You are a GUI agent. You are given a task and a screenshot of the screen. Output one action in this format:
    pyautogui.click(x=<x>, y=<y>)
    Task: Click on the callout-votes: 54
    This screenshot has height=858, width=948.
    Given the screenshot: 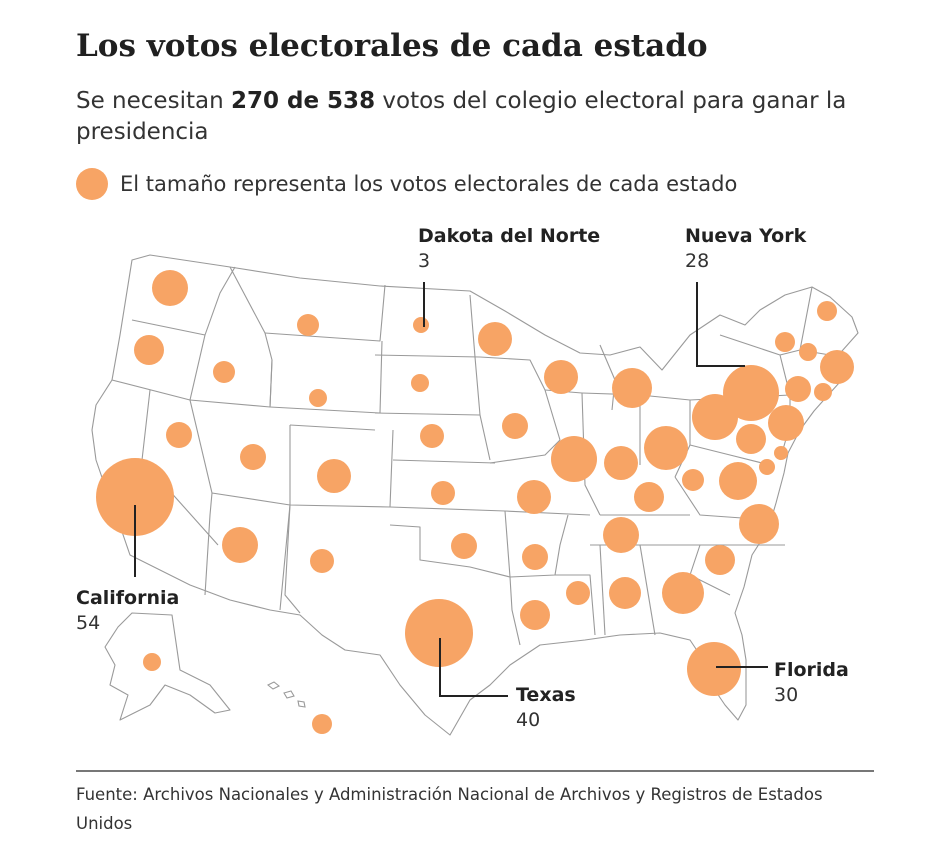 What is the action you would take?
    pyautogui.click(x=88, y=623)
    